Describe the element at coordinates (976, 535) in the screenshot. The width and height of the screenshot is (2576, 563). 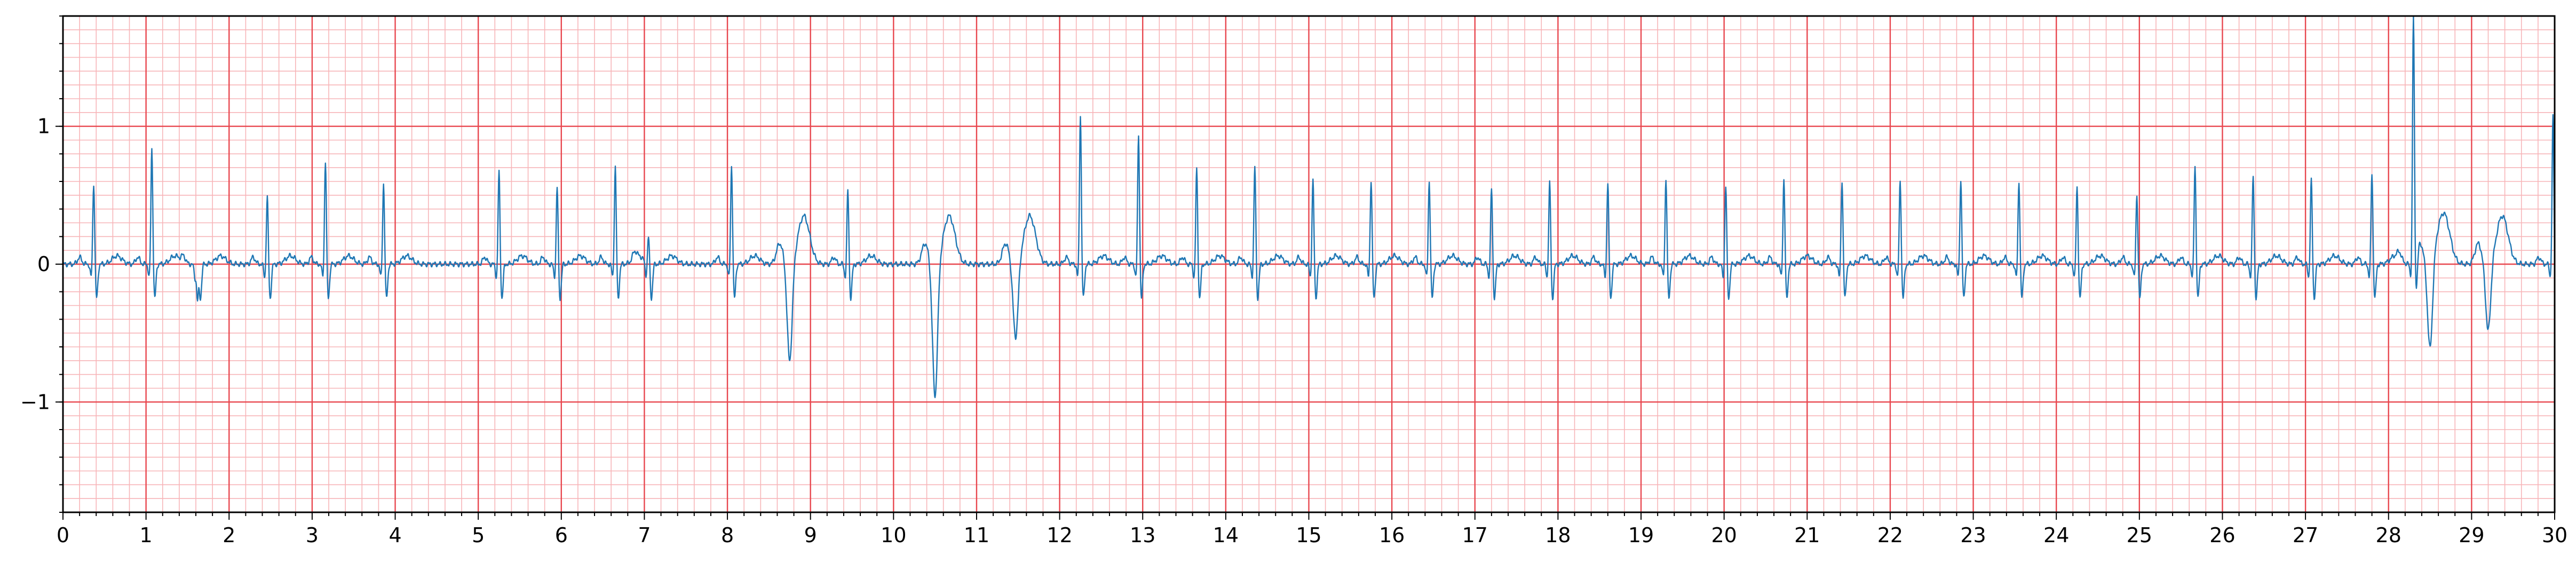
I see `x-tick-label: 11` at that location.